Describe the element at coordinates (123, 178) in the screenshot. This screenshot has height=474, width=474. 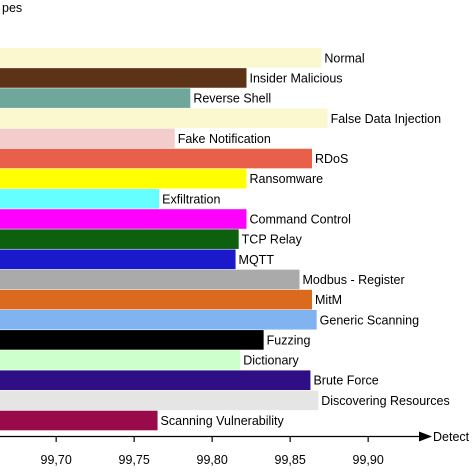
I see `bar-ransomware` at that location.